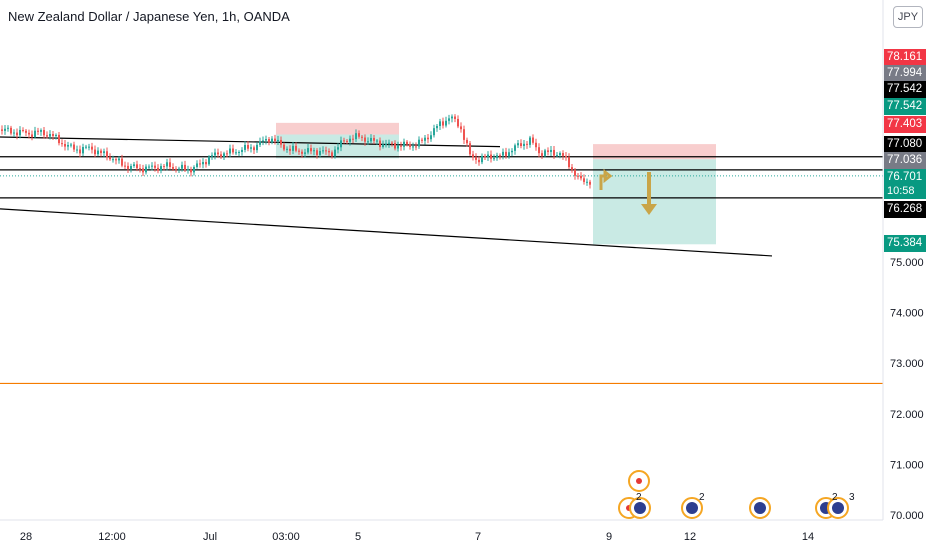 Image resolution: width=932 pixels, height=550 pixels. I want to click on x-tick-label: 9, so click(609, 537).